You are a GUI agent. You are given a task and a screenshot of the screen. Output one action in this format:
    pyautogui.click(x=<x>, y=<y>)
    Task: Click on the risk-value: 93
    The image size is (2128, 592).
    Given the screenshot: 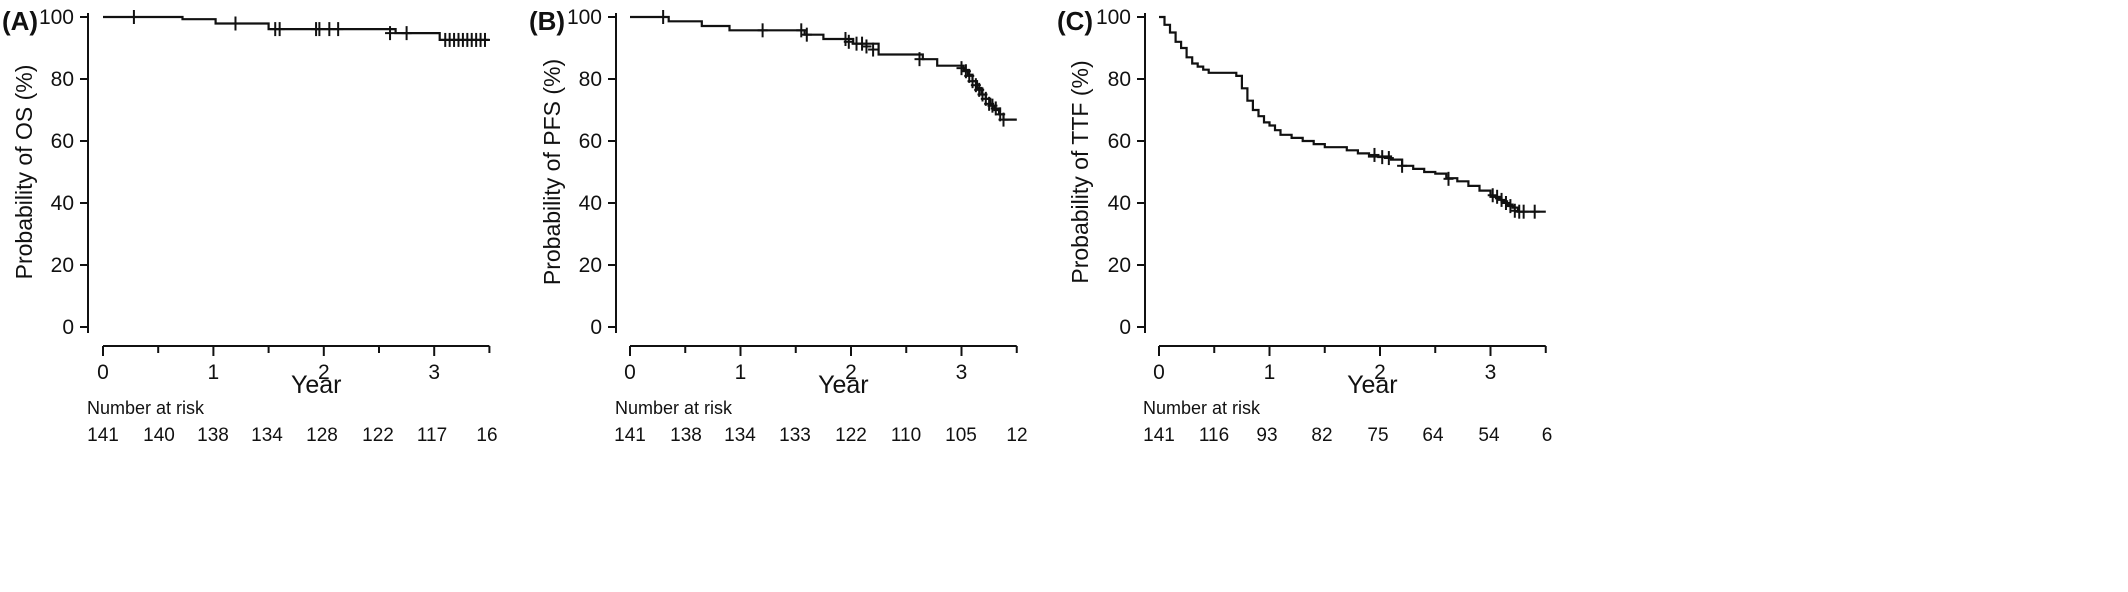 What is the action you would take?
    pyautogui.click(x=1266, y=435)
    